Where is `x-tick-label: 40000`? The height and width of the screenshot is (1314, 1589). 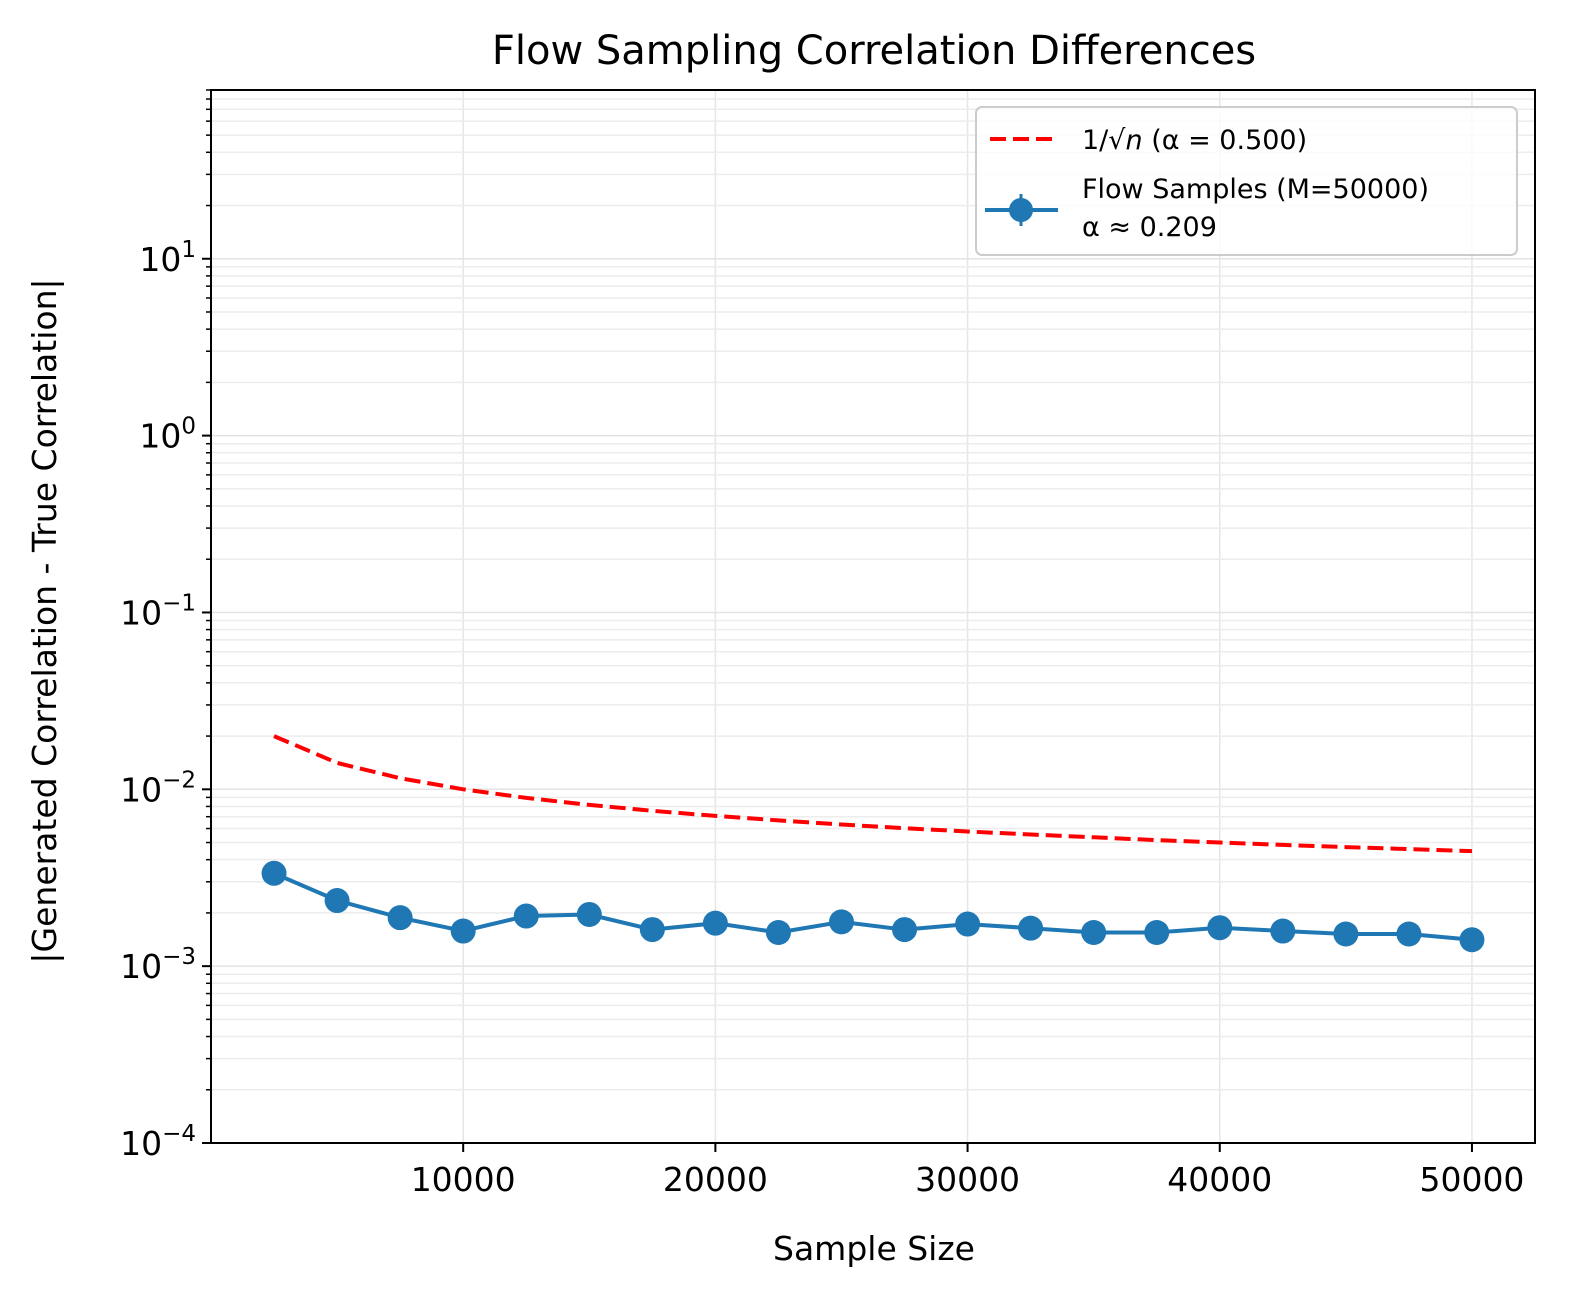
x-tick-label: 40000 is located at coordinates (1219, 1179).